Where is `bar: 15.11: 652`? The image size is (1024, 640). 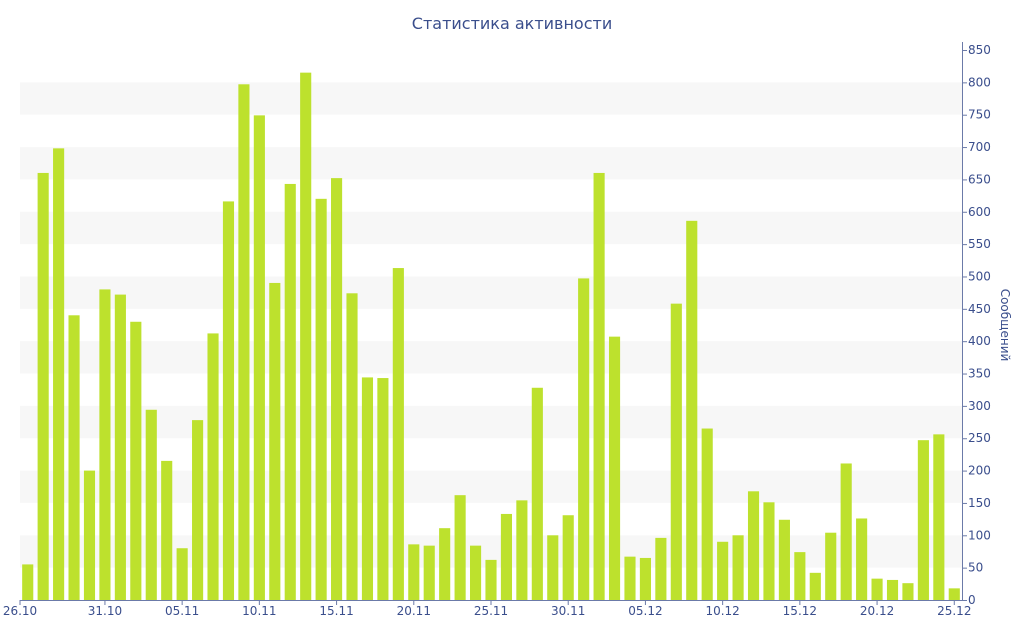 bar: 15.11: 652 is located at coordinates (337, 389).